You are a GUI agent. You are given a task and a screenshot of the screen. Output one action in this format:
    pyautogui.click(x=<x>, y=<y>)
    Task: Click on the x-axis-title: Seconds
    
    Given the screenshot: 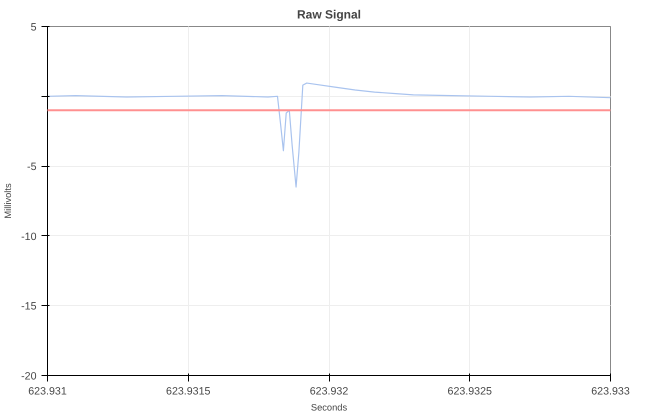 What is the action you would take?
    pyautogui.click(x=329, y=407)
    